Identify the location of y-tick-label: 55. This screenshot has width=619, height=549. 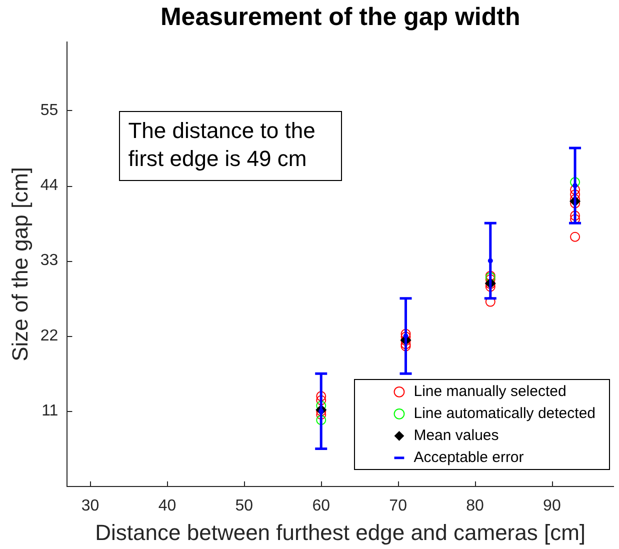
(49, 110).